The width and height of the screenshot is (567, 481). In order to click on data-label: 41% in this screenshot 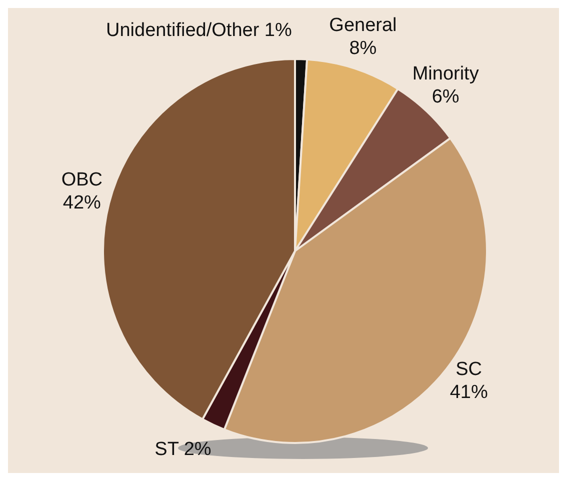, I will do `click(469, 392)`.